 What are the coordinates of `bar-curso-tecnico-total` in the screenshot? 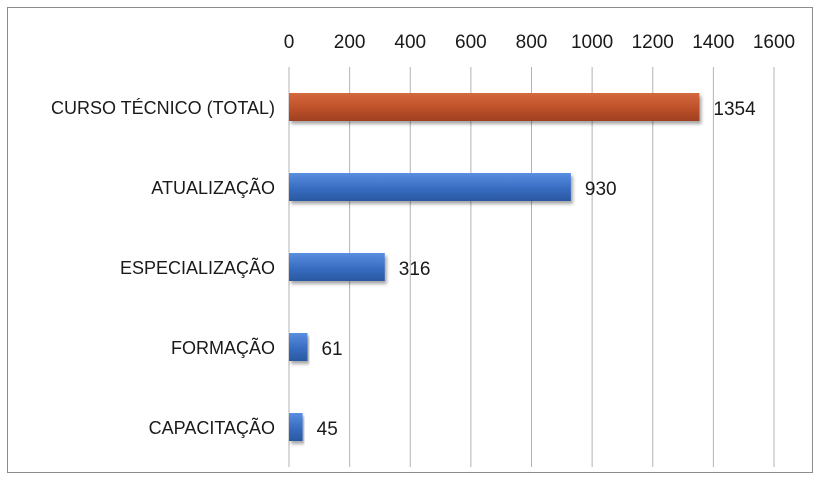 It's located at (494, 107).